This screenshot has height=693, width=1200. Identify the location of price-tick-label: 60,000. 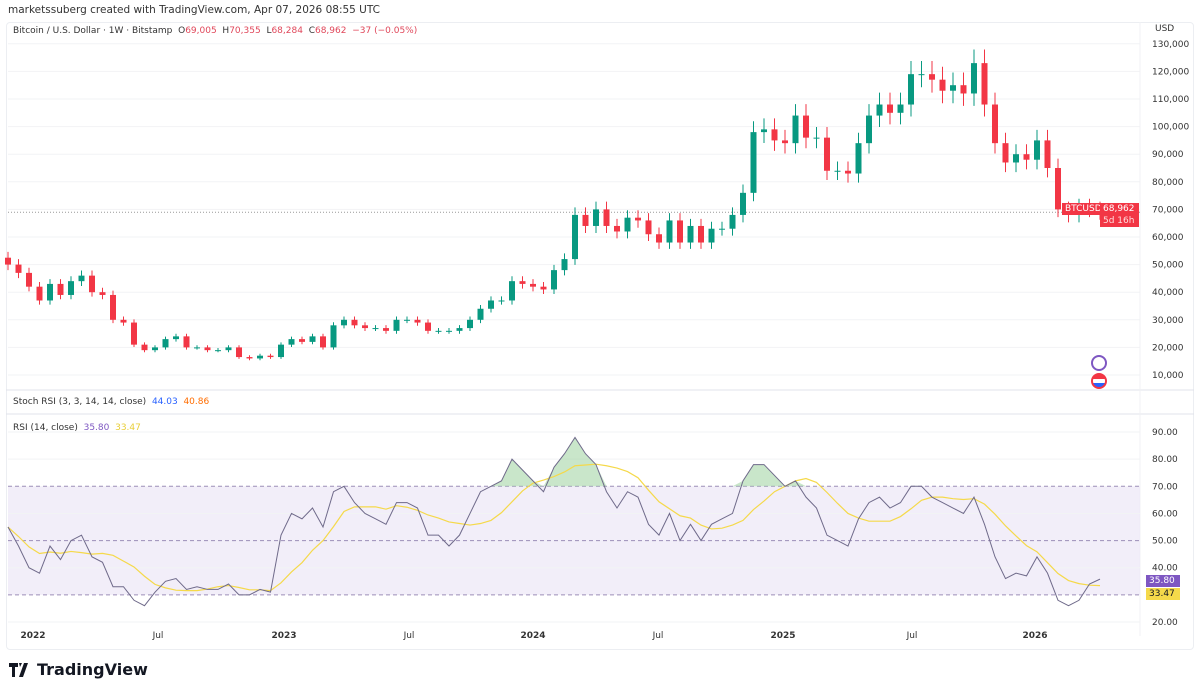
(1168, 238).